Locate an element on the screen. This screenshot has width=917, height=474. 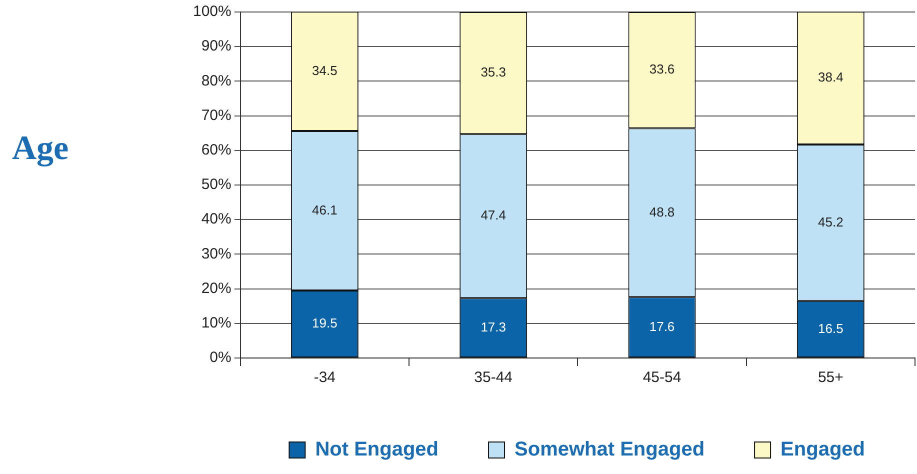
x-tick-label: -34 is located at coordinates (325, 377).